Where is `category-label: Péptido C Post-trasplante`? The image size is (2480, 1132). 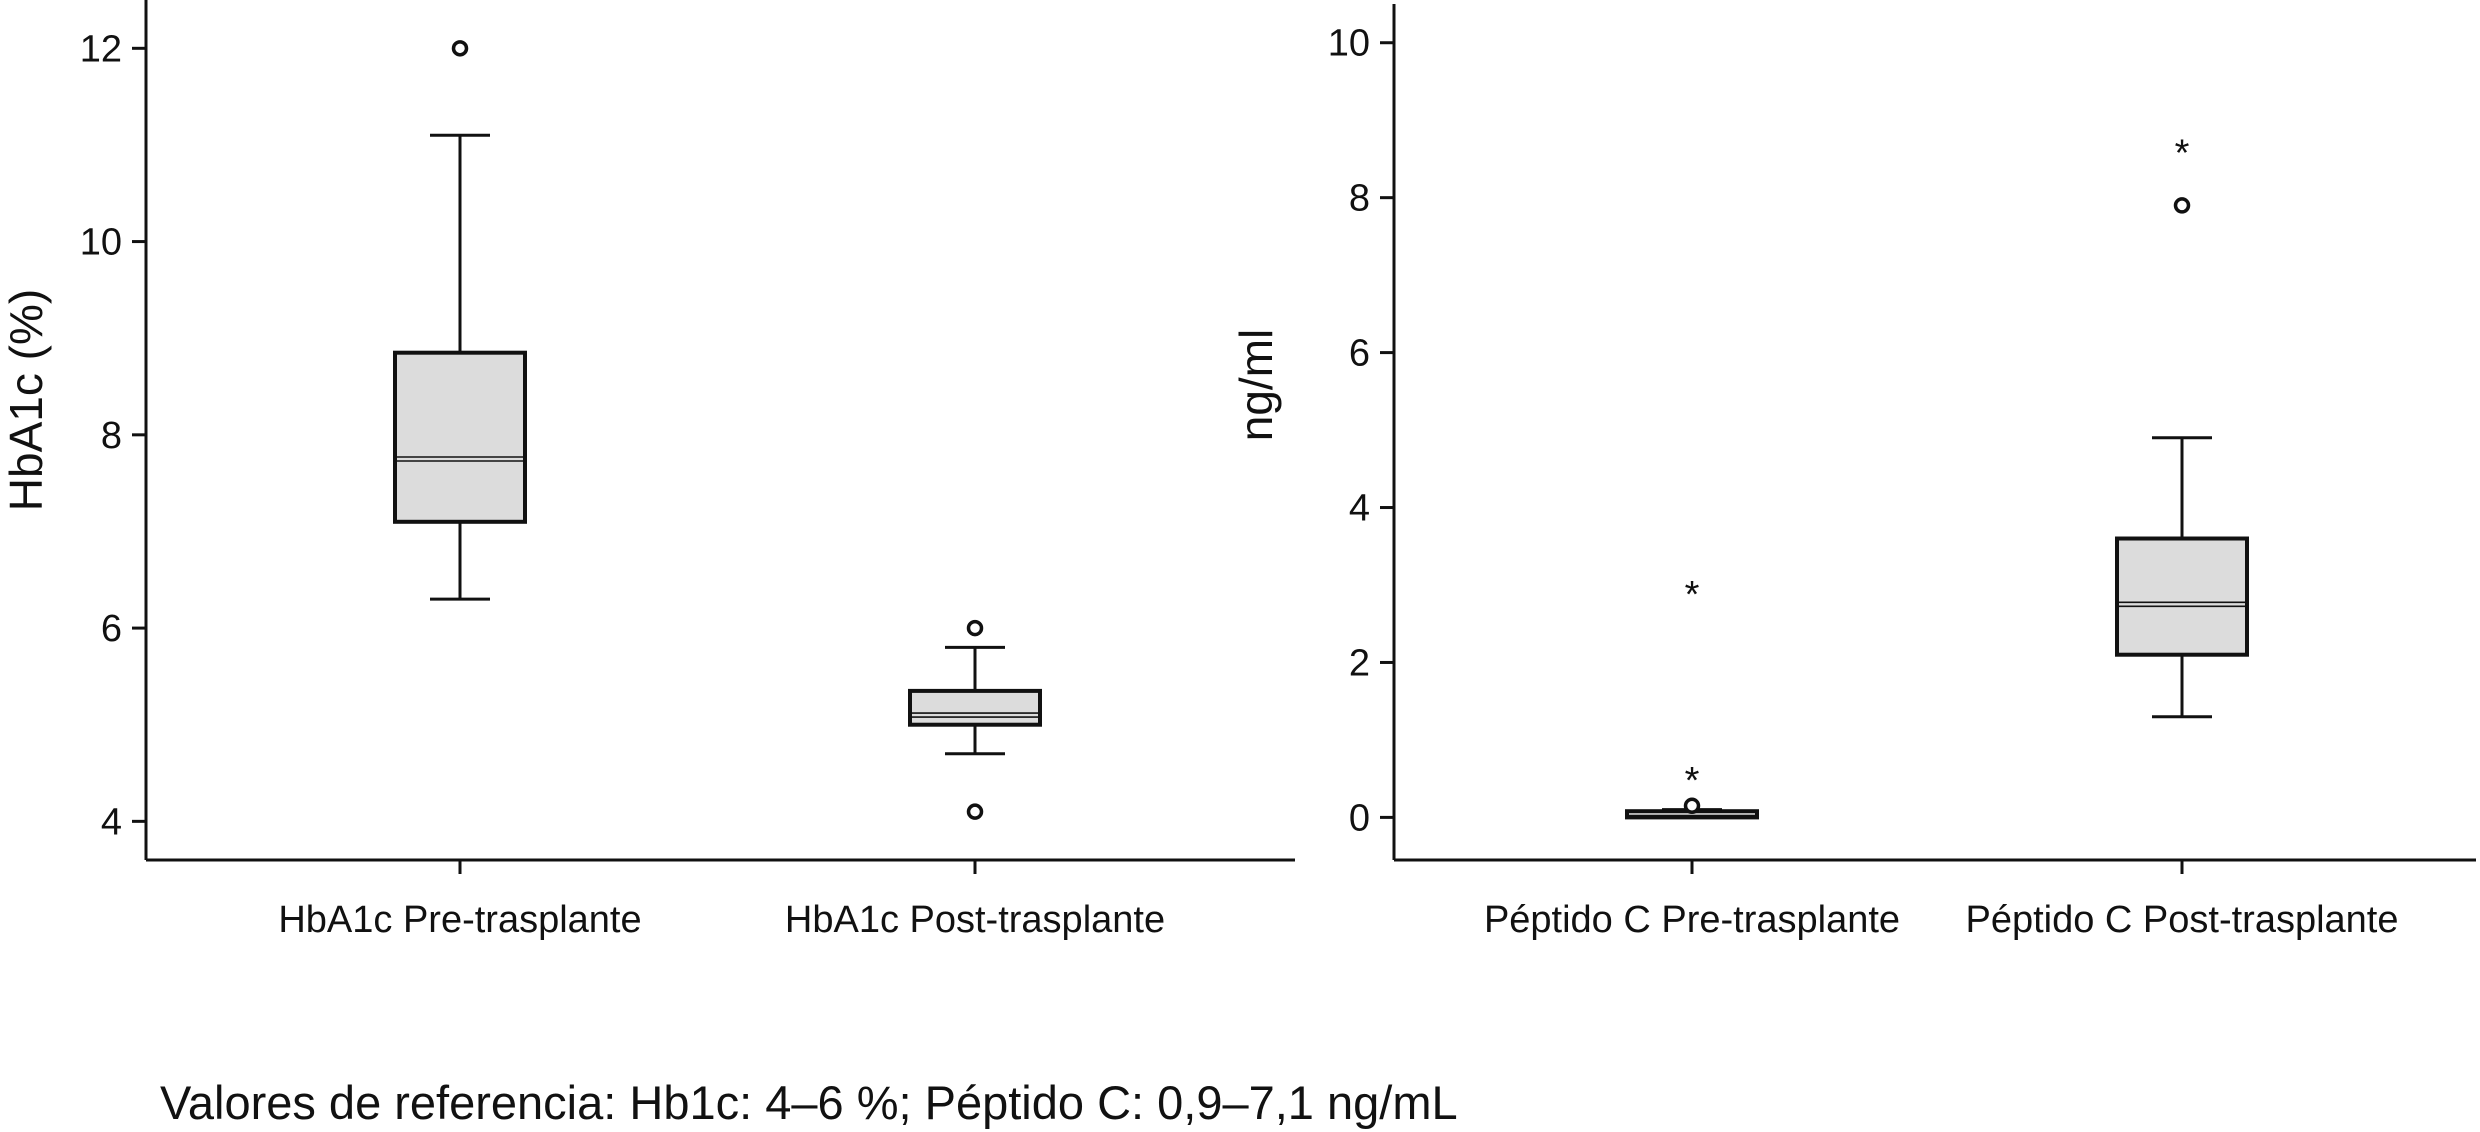 category-label: Péptido C Post-trasplante is located at coordinates (2181, 920).